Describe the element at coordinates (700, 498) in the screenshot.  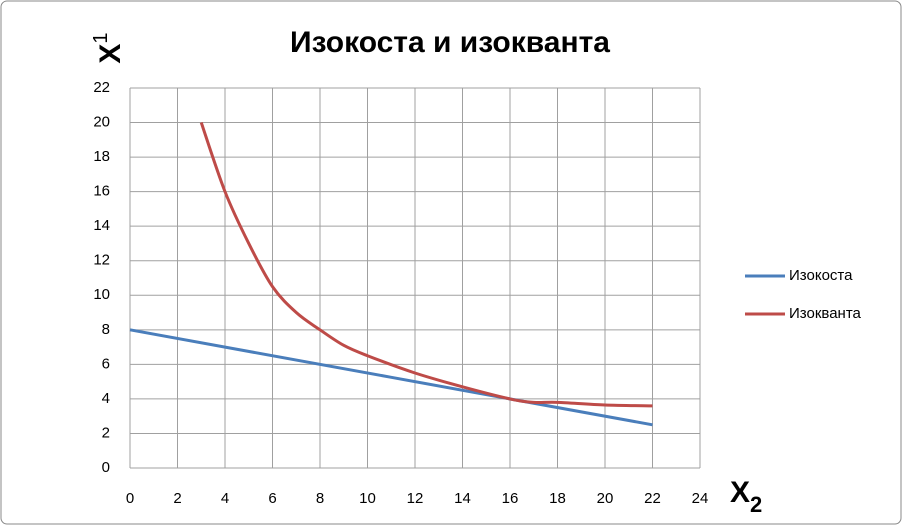
I see `x-tick-label: 24` at that location.